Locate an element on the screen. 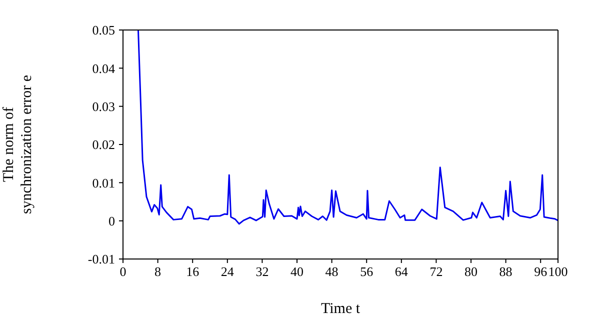 Image resolution: width=600 pixels, height=335 pixels. x-tick-label: 32 is located at coordinates (262, 272).